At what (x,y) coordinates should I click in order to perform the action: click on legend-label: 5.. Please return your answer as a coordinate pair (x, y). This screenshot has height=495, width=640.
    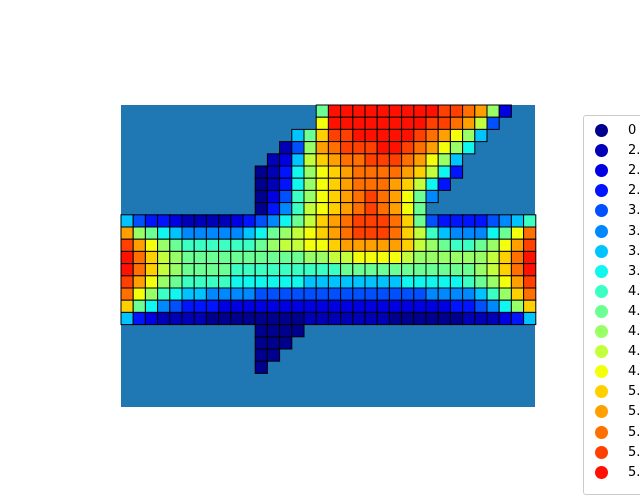
    Looking at the image, I should click on (634, 452).